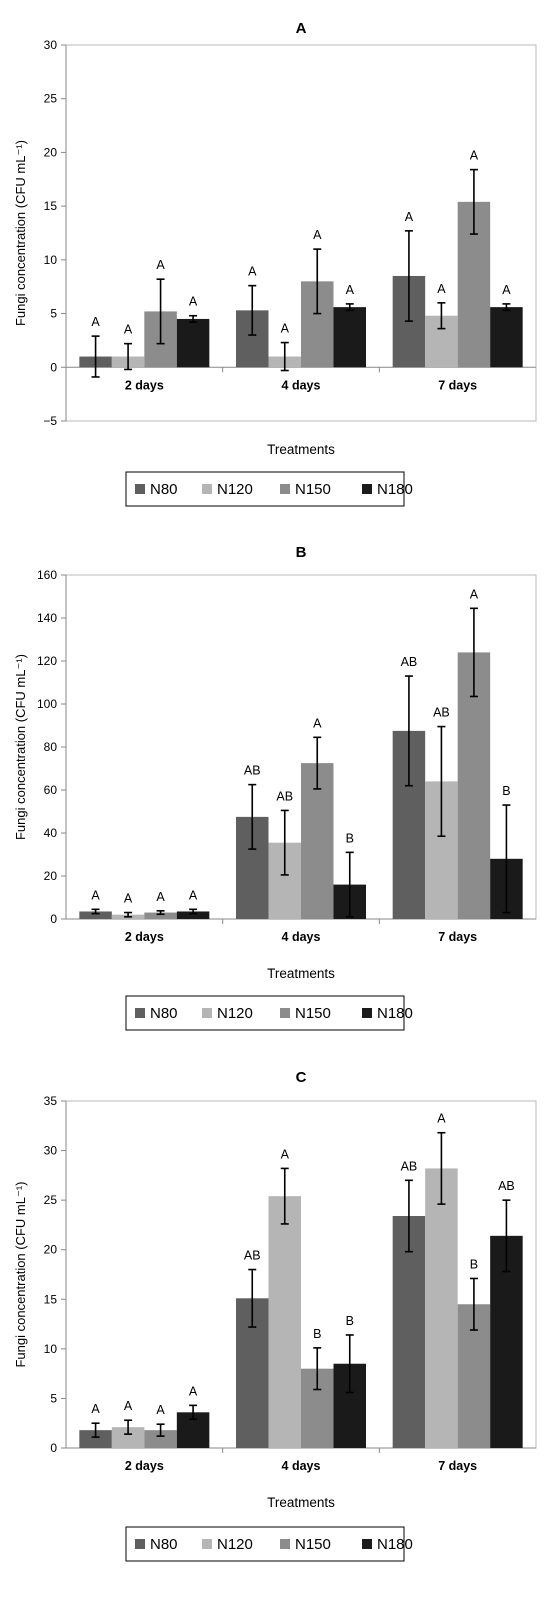 The image size is (550, 1611). I want to click on legend-label-n150: N150, so click(313, 1013).